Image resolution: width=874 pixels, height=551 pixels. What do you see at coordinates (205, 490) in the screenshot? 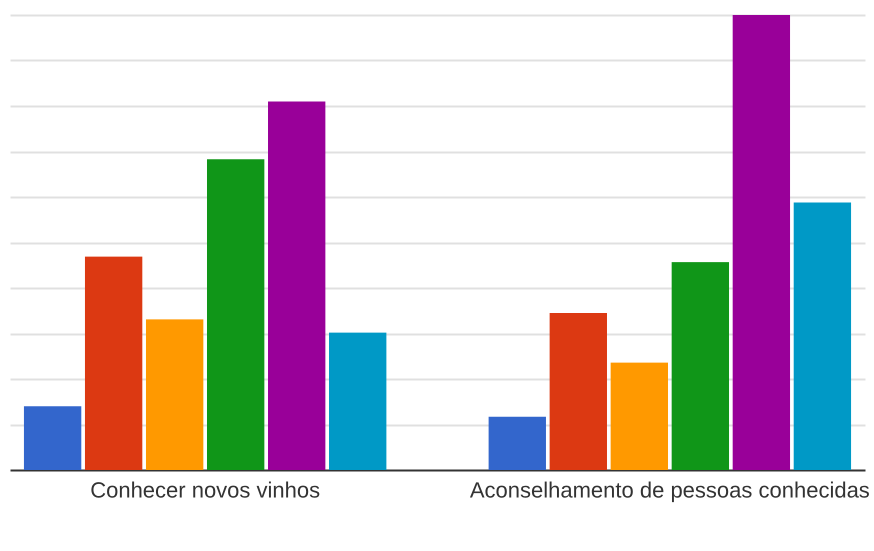
I see `x-tick-label: Conhecer novos vinhos` at bounding box center [205, 490].